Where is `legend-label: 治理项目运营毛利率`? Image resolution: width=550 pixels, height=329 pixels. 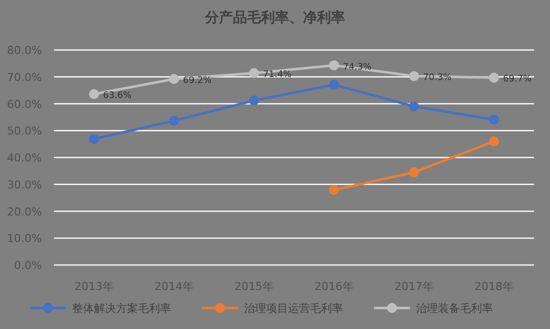 legend-label: 治理项目运营毛利率 is located at coordinates (293, 308).